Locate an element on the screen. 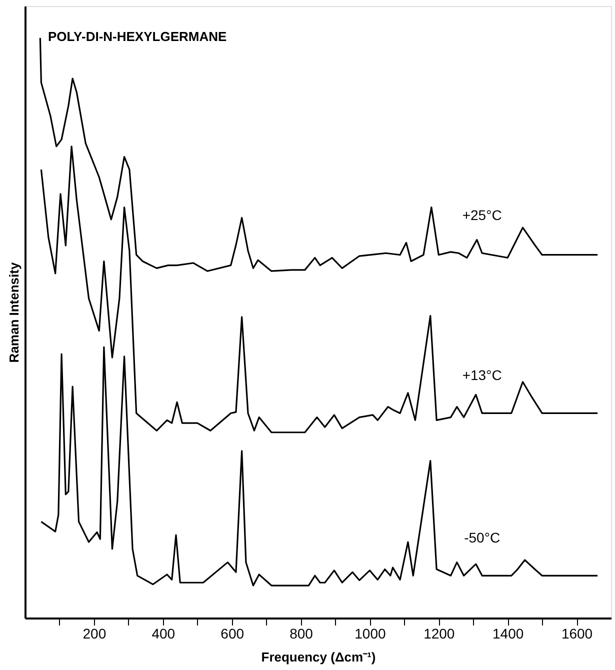 The height and width of the screenshot is (670, 615). x-tick-label: 600 is located at coordinates (232, 634).